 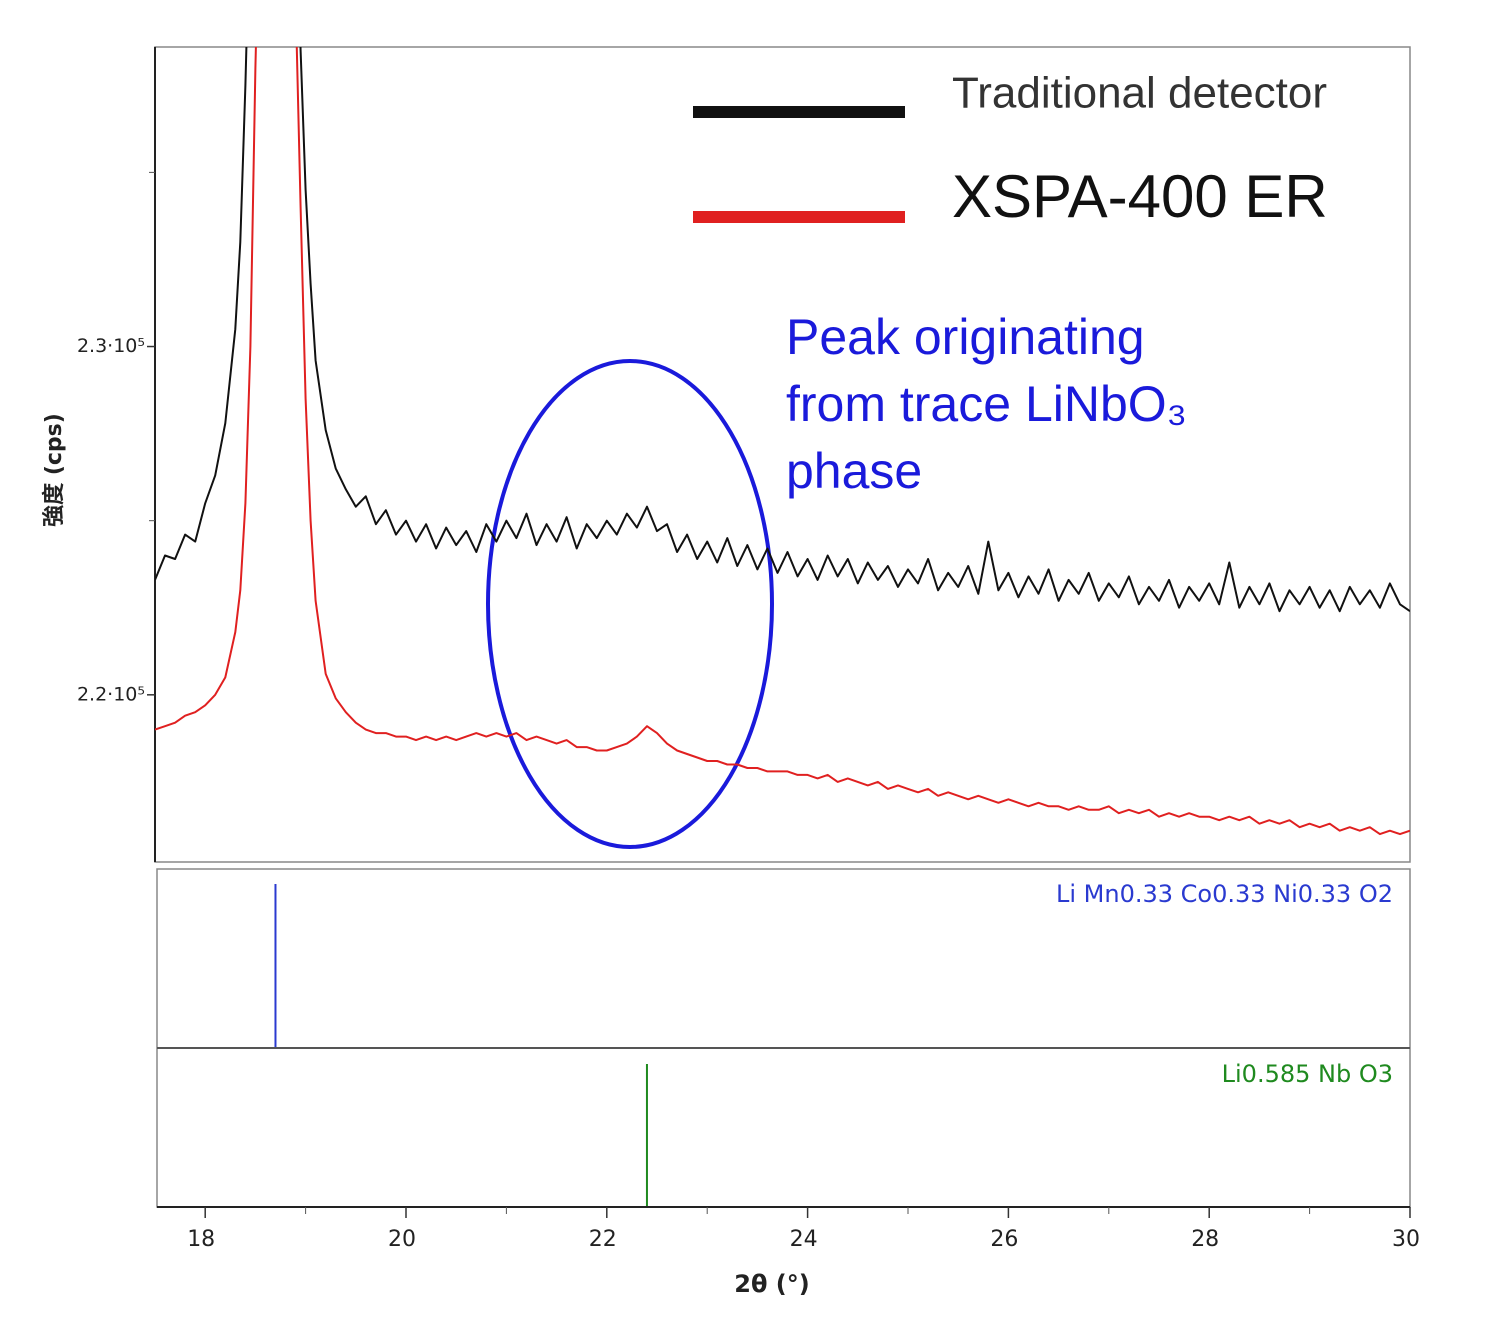 I want to click on annotation-text: Peak originating, so click(x=965, y=337).